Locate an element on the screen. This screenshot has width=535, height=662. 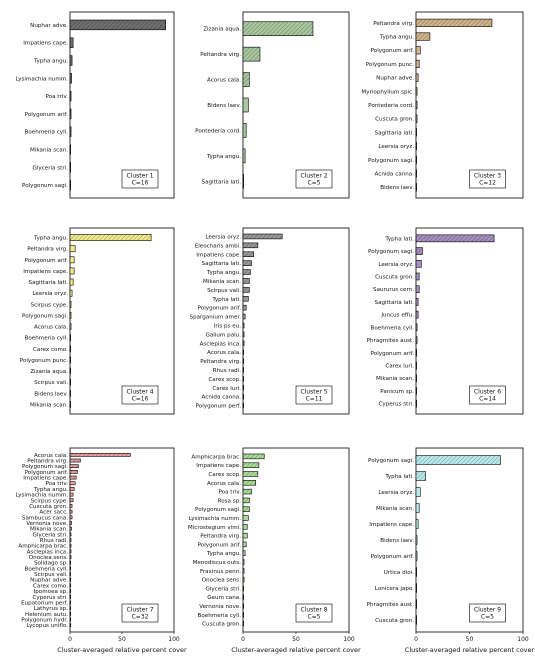
category-label: Acnida canna. is located at coordinates (395, 174).